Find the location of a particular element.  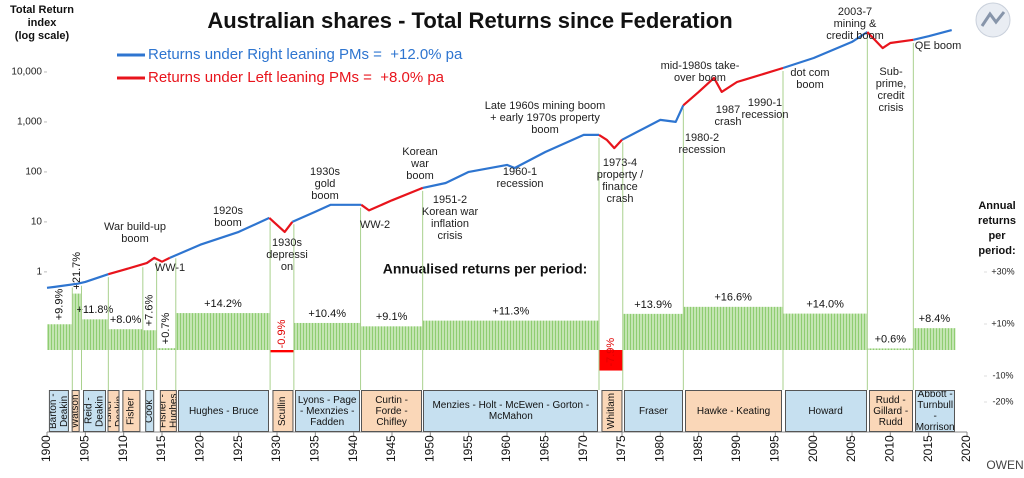

y-axis-label-line: Total Return is located at coordinates (42, 10).